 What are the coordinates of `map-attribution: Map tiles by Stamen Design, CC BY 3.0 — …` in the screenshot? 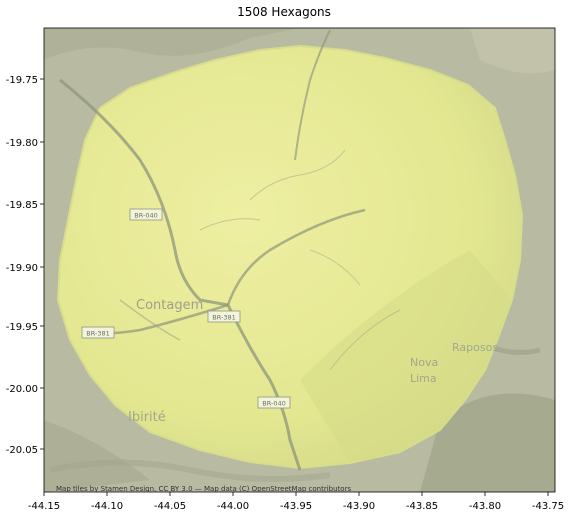 It's located at (204, 489).